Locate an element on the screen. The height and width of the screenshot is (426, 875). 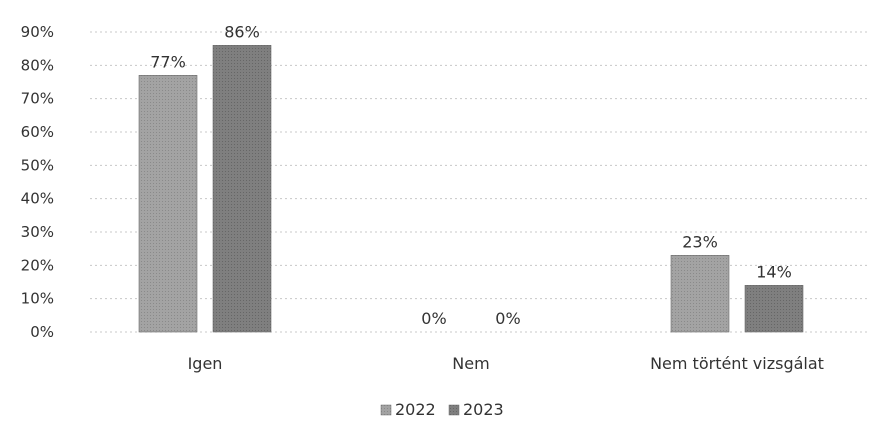
y-tick-label: 30% is located at coordinates (37, 232).